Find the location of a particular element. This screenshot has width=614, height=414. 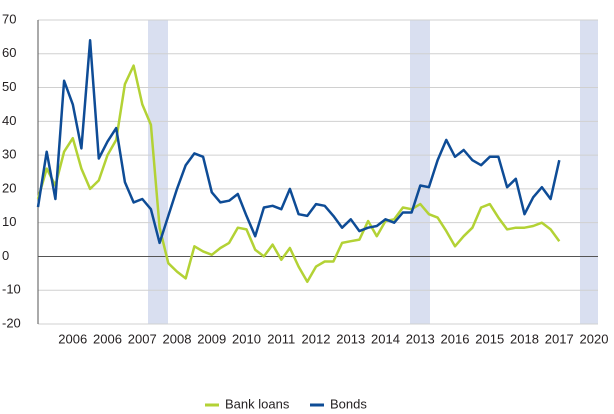

y-tick-label: 70 is located at coordinates (9, 18).